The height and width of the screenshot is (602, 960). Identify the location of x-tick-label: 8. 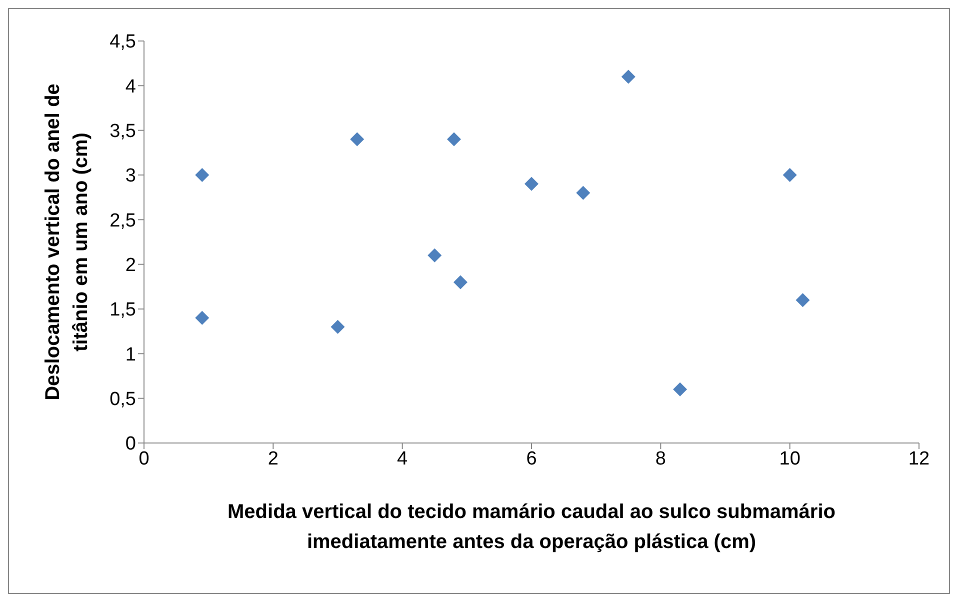
(660, 459).